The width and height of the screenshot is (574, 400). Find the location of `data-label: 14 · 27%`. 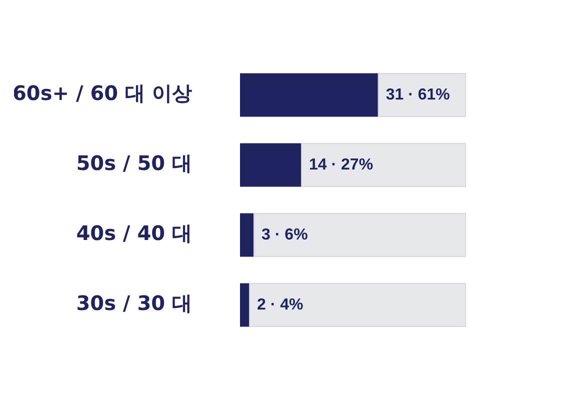

data-label: 14 · 27% is located at coordinates (341, 165).